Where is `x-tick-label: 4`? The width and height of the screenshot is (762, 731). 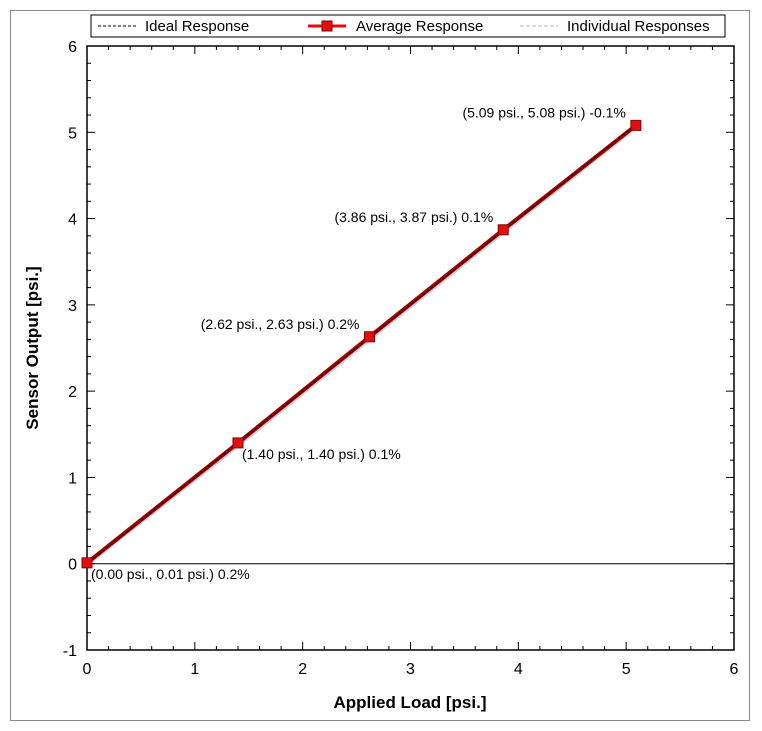 x-tick-label: 4 is located at coordinates (518, 669).